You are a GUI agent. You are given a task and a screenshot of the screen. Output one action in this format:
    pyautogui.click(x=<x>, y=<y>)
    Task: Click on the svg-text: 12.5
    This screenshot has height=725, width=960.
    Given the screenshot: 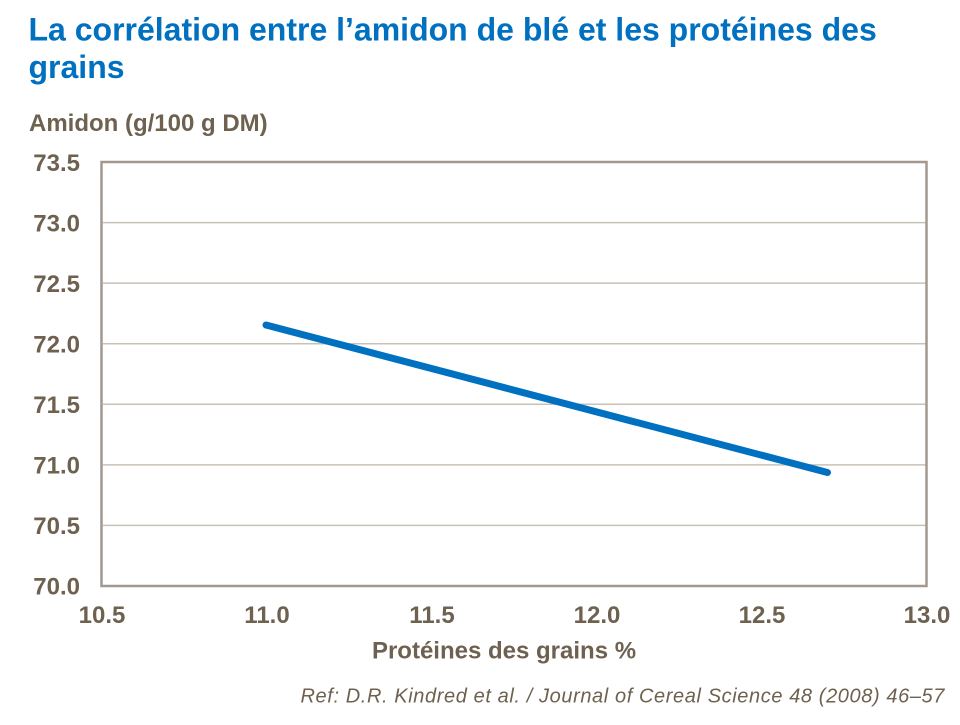 What is the action you would take?
    pyautogui.click(x=762, y=615)
    